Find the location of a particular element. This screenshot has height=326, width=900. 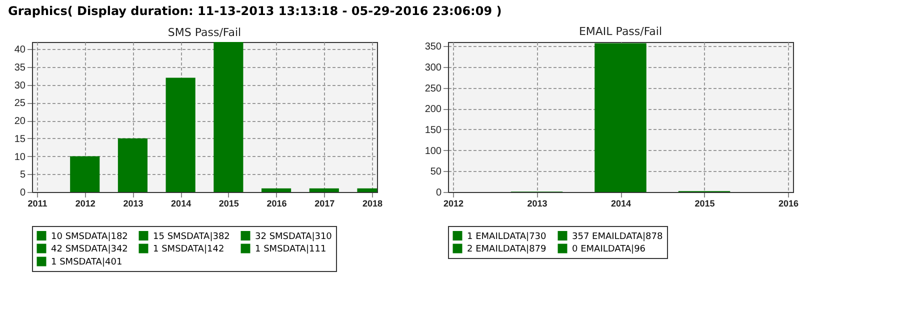

y-tick-label: 10 is located at coordinates (20, 157).